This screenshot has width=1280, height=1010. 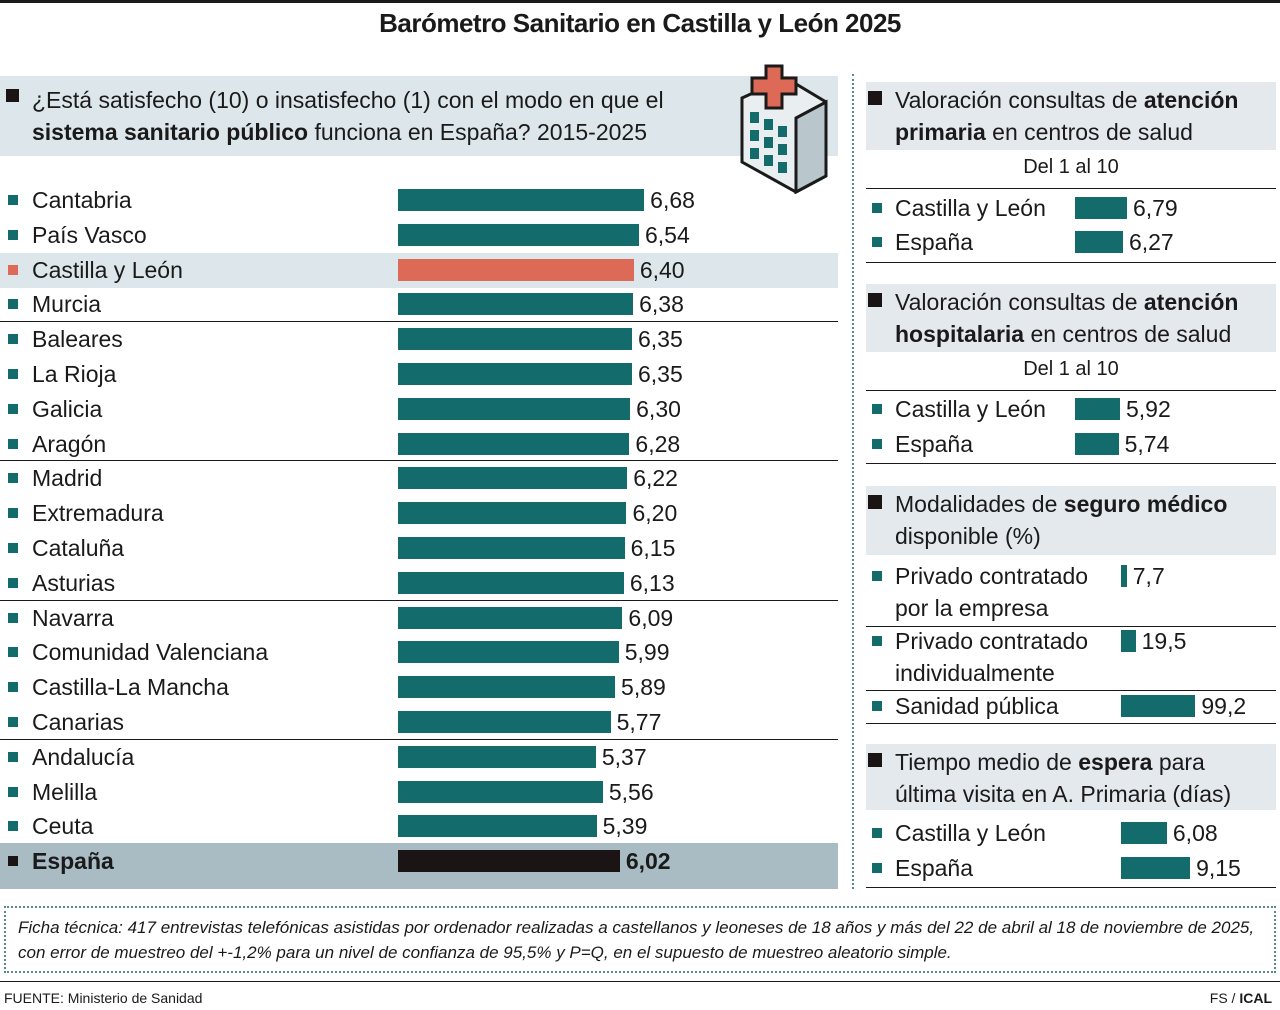 What do you see at coordinates (1148, 409) in the screenshot?
I see `value-label: 5,92` at bounding box center [1148, 409].